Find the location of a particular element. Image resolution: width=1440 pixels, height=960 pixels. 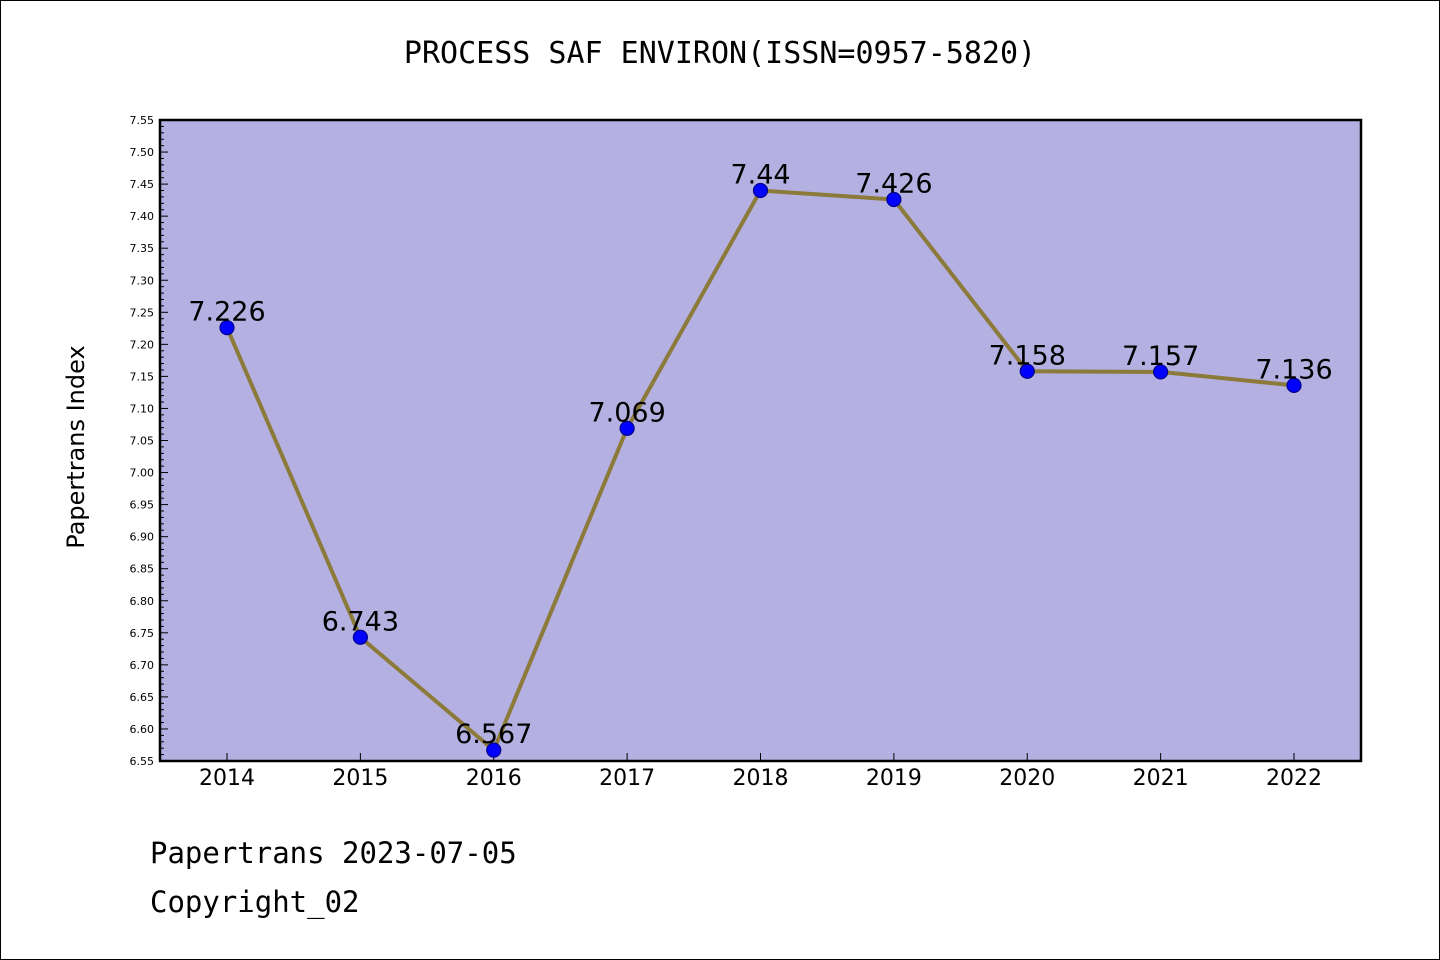

y-tick-label: 6.60 is located at coordinates (142, 729).